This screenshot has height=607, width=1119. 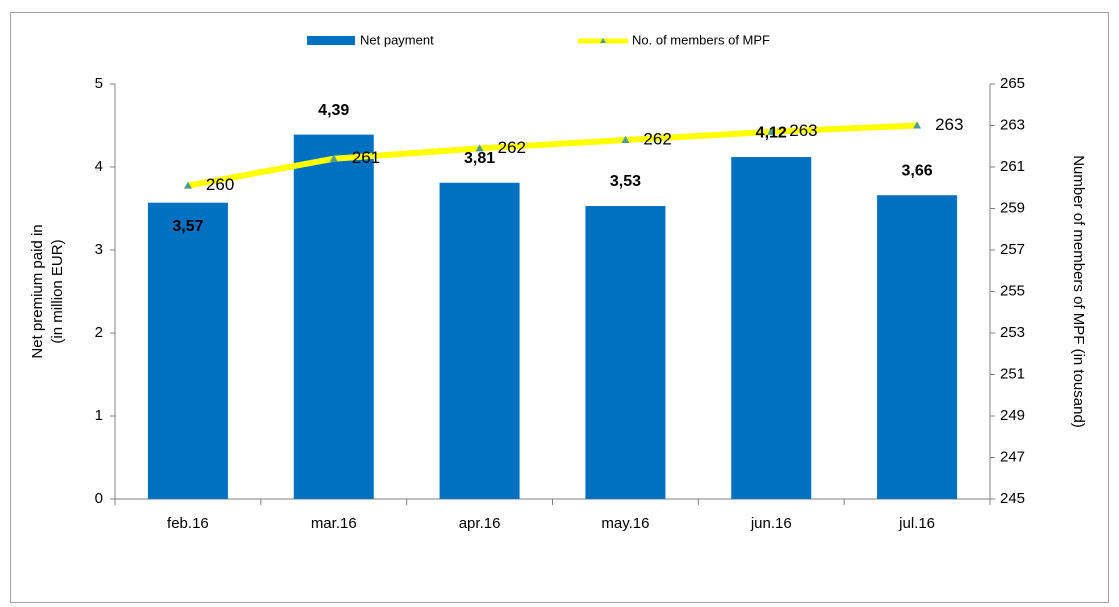 I want to click on y2-tick-label: 265, so click(x=1012, y=83).